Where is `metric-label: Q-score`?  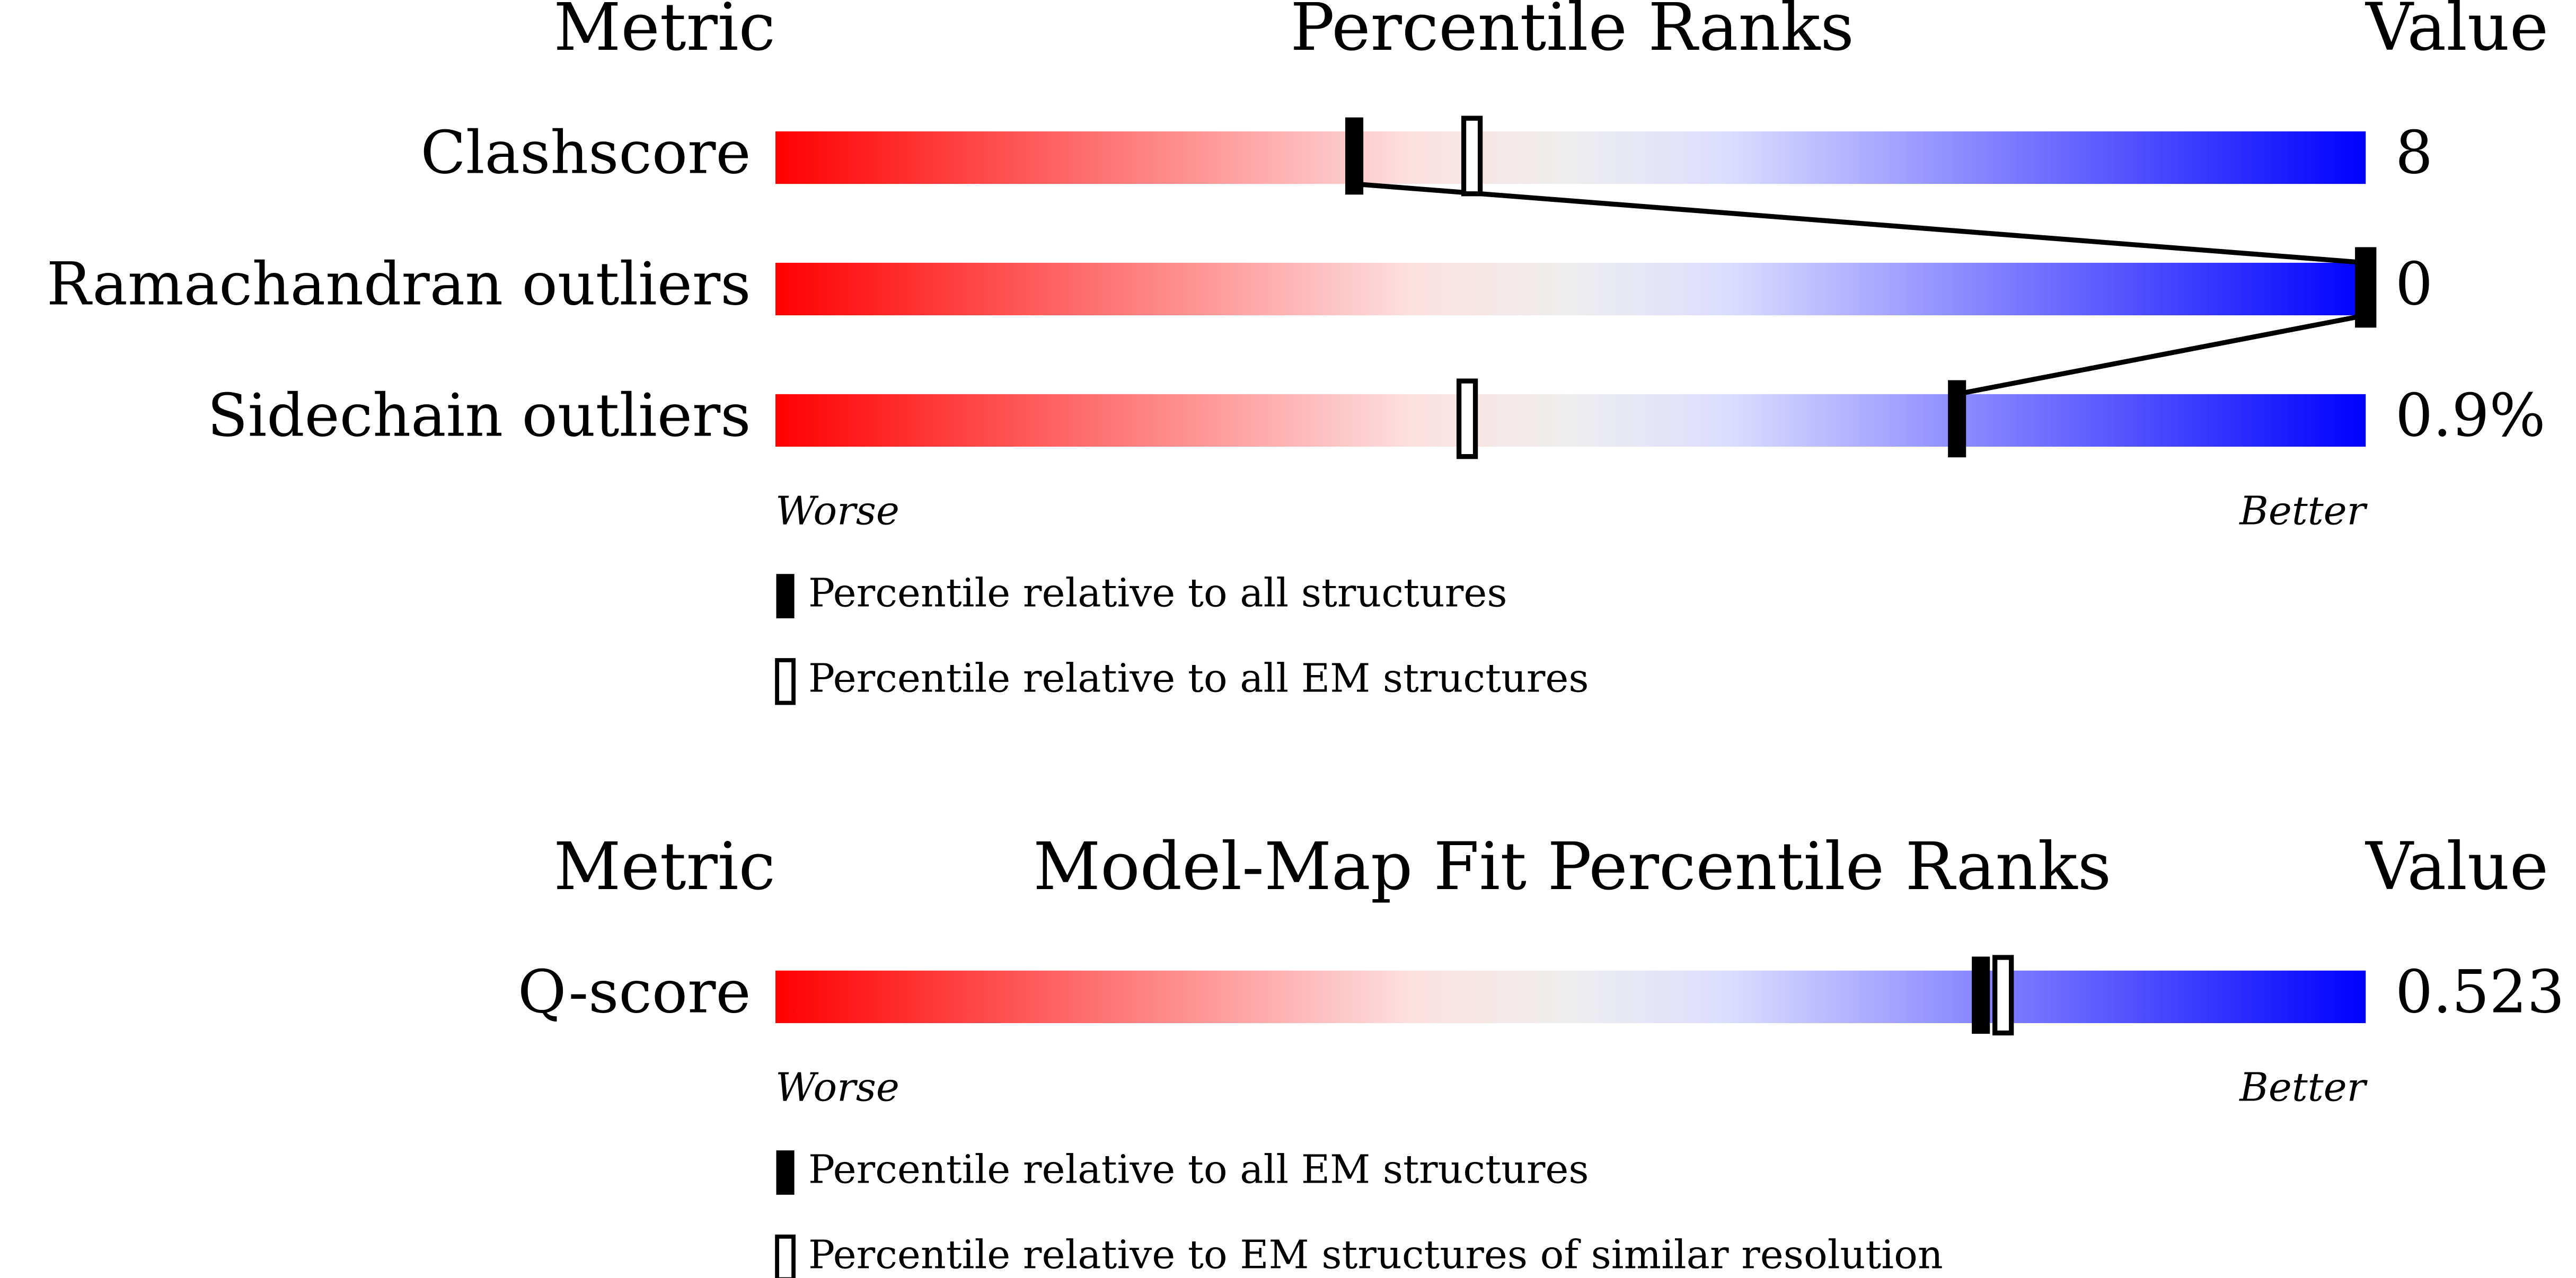 metric-label: Q-score is located at coordinates (634, 991).